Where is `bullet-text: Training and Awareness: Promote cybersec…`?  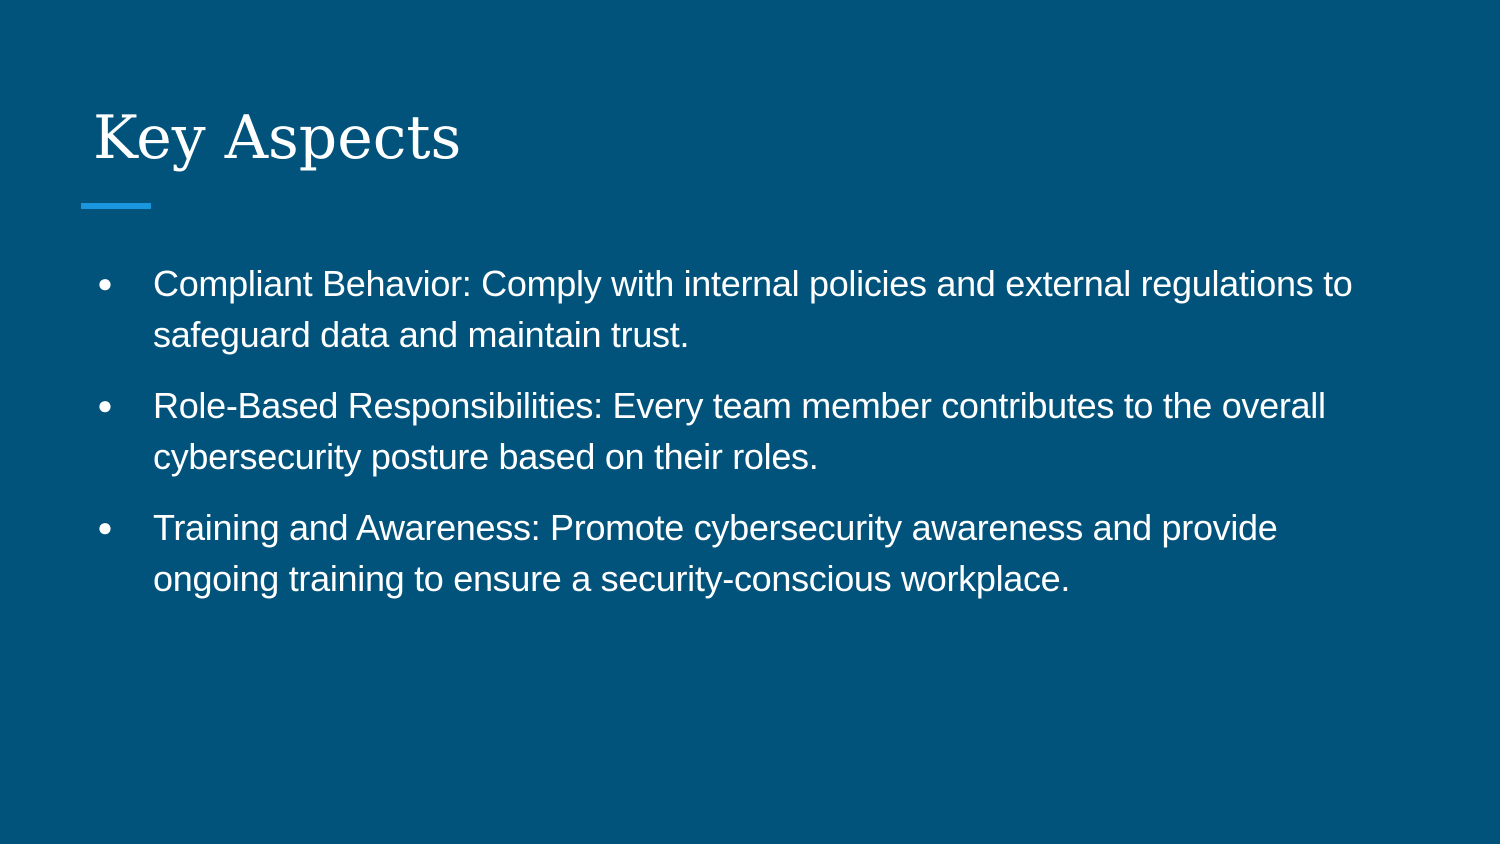 bullet-text: Training and Awareness: Promote cybersec… is located at coordinates (715, 553).